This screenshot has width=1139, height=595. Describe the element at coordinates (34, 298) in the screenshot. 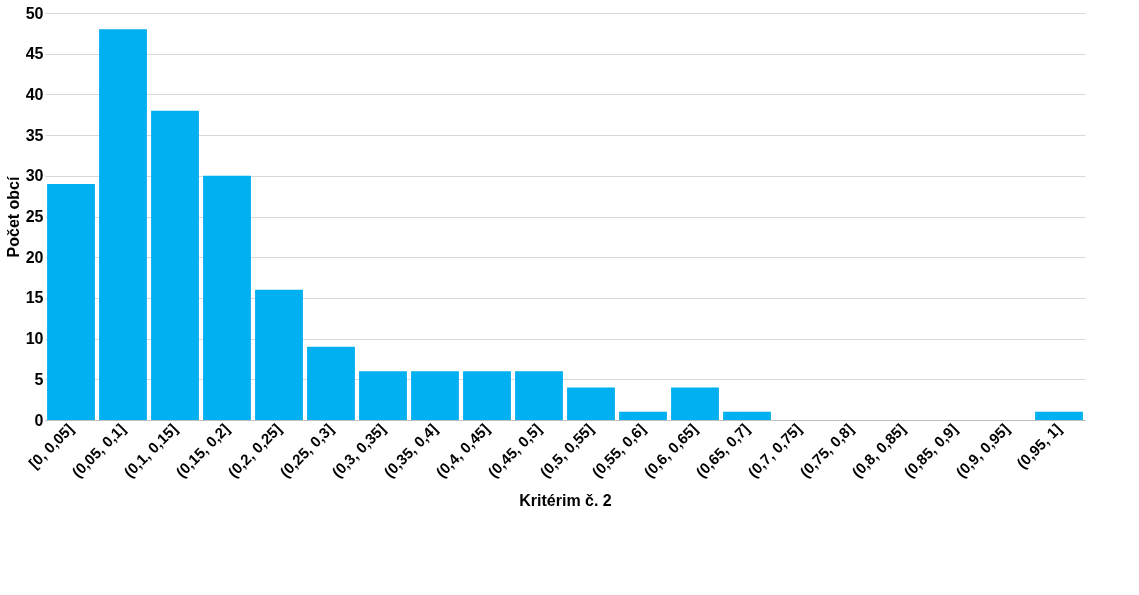

I see `y-tick-label: 15` at that location.